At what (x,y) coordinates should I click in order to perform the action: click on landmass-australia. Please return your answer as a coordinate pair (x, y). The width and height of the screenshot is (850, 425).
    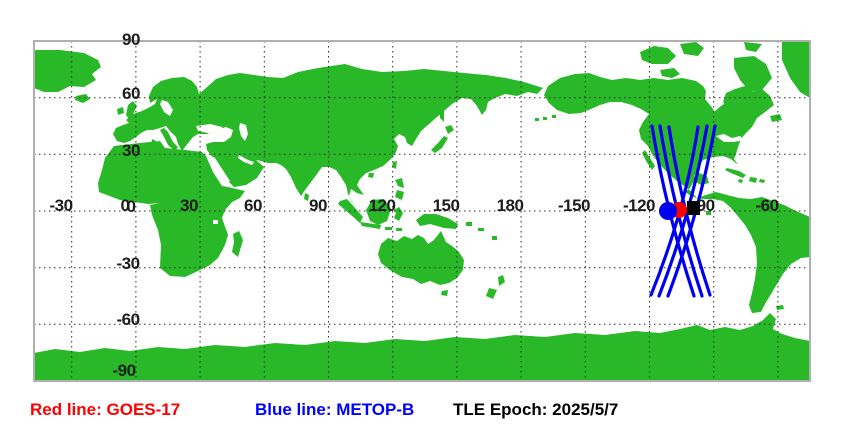
    Looking at the image, I should click on (421, 258).